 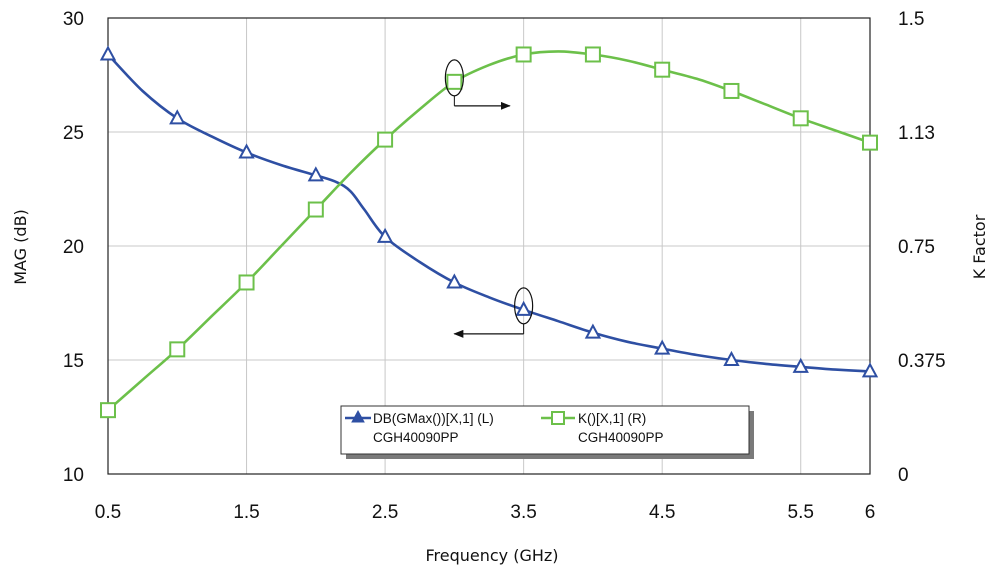 What do you see at coordinates (903, 475) in the screenshot?
I see `y-right-tick-label: 0` at bounding box center [903, 475].